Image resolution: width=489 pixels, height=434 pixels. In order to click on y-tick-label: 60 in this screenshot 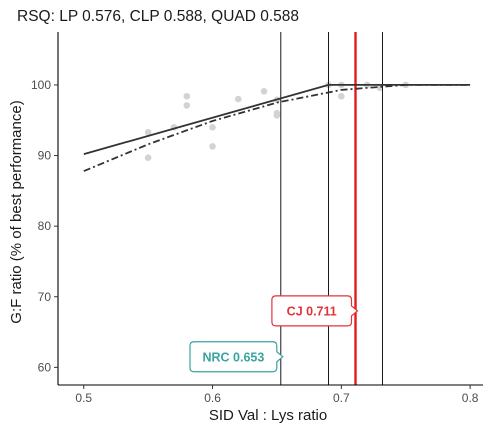, I will do `click(45, 367)`.